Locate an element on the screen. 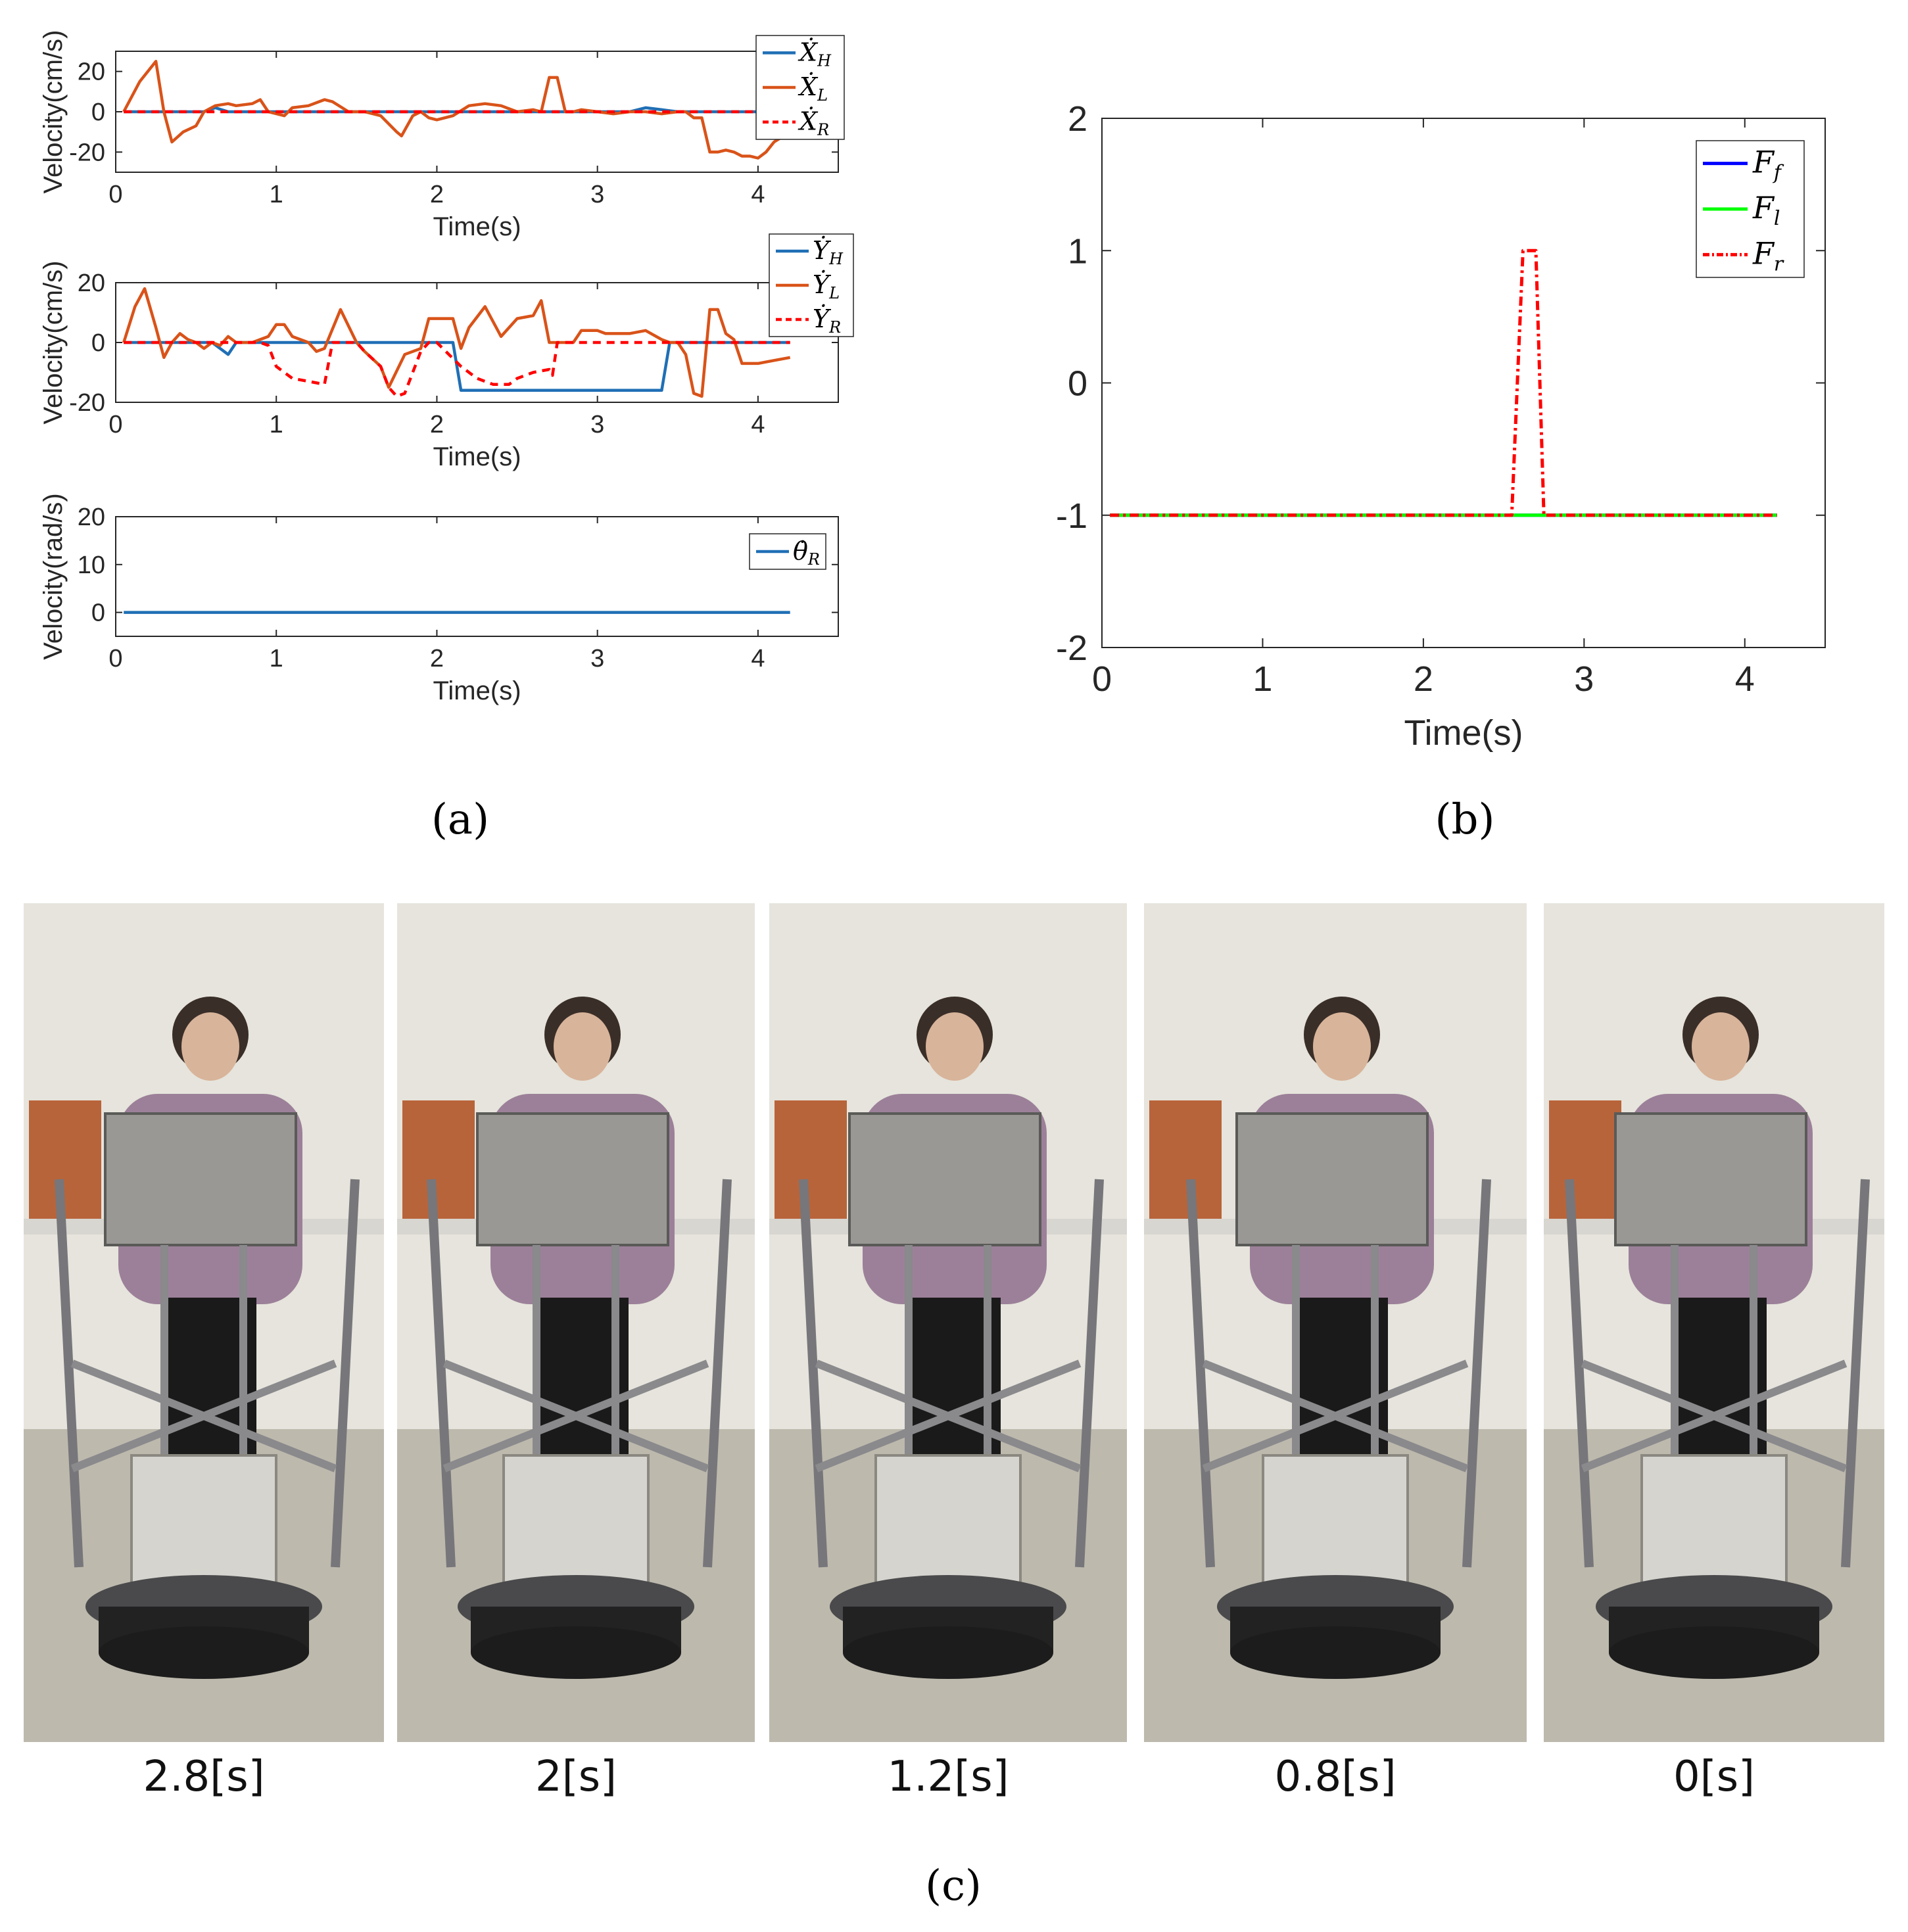 This screenshot has height=1932, width=1908. legend-label: θ̇R is located at coordinates (806, 552).